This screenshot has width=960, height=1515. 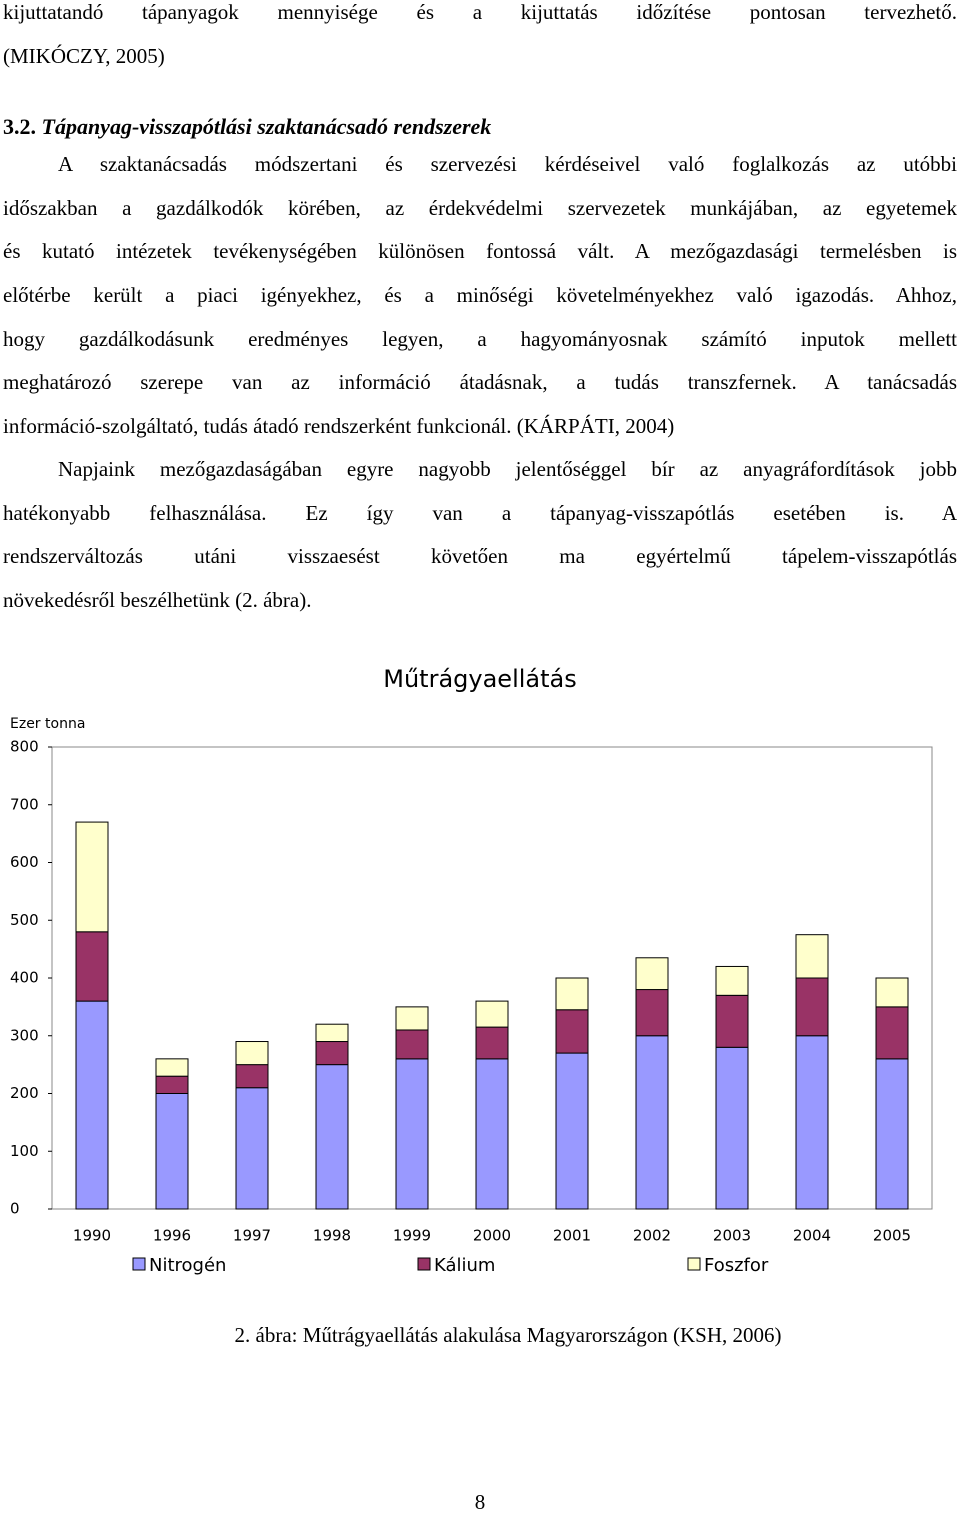 I want to click on chart-title: Műtrágyaellátás, so click(x=479, y=679).